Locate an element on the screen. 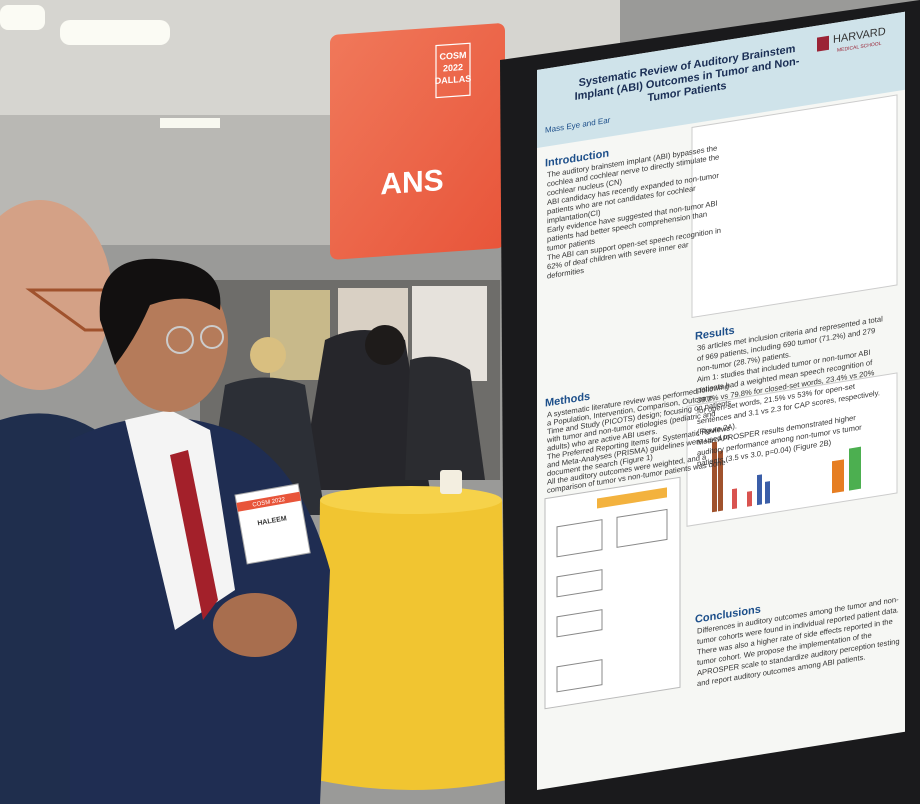  table-box is located at coordinates (794, 206).